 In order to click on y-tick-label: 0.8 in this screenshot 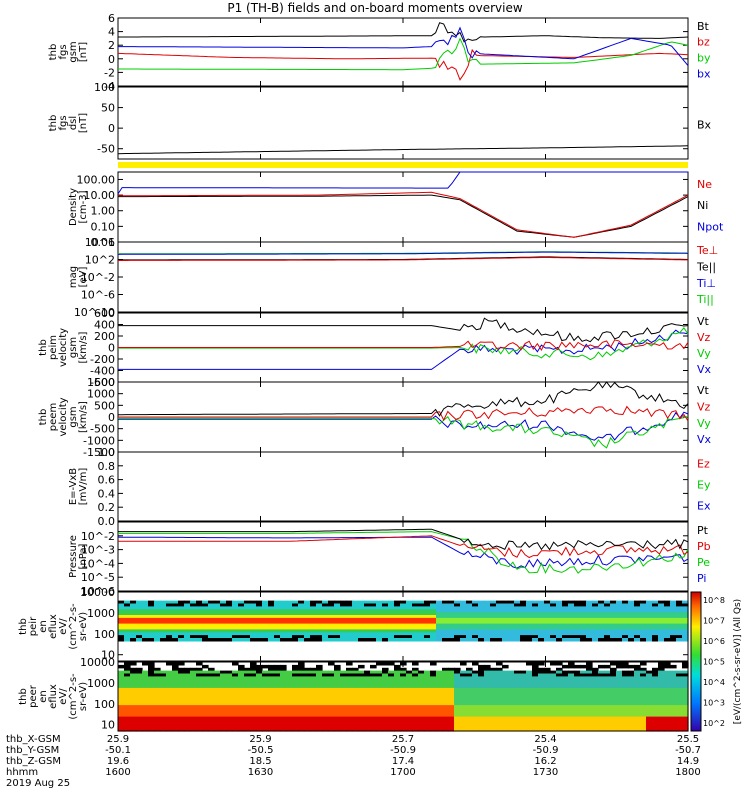, I will do `click(107, 466)`.